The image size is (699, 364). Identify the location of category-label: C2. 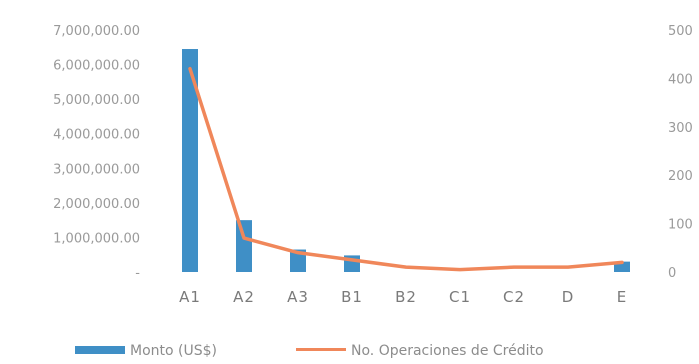
(514, 297).